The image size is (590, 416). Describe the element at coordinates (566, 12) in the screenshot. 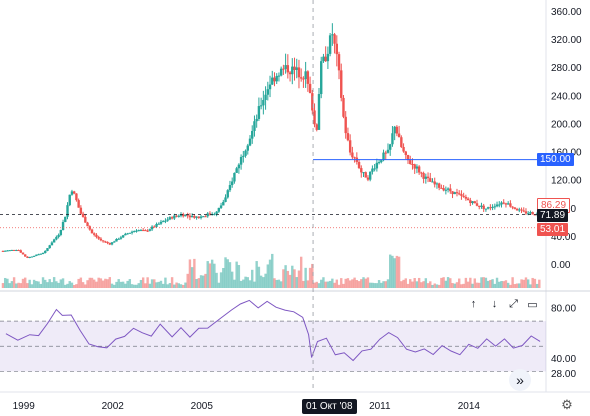

I see `price-tick-label: 360.00` at that location.